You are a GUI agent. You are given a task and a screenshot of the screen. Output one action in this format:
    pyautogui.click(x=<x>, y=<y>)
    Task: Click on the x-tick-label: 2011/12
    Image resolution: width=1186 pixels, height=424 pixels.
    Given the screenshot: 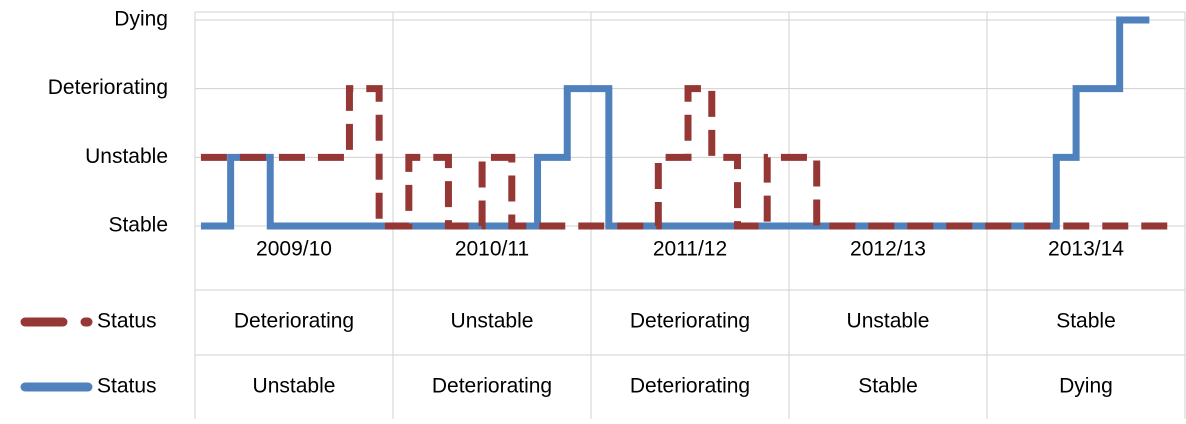 What is the action you would take?
    pyautogui.click(x=690, y=249)
    